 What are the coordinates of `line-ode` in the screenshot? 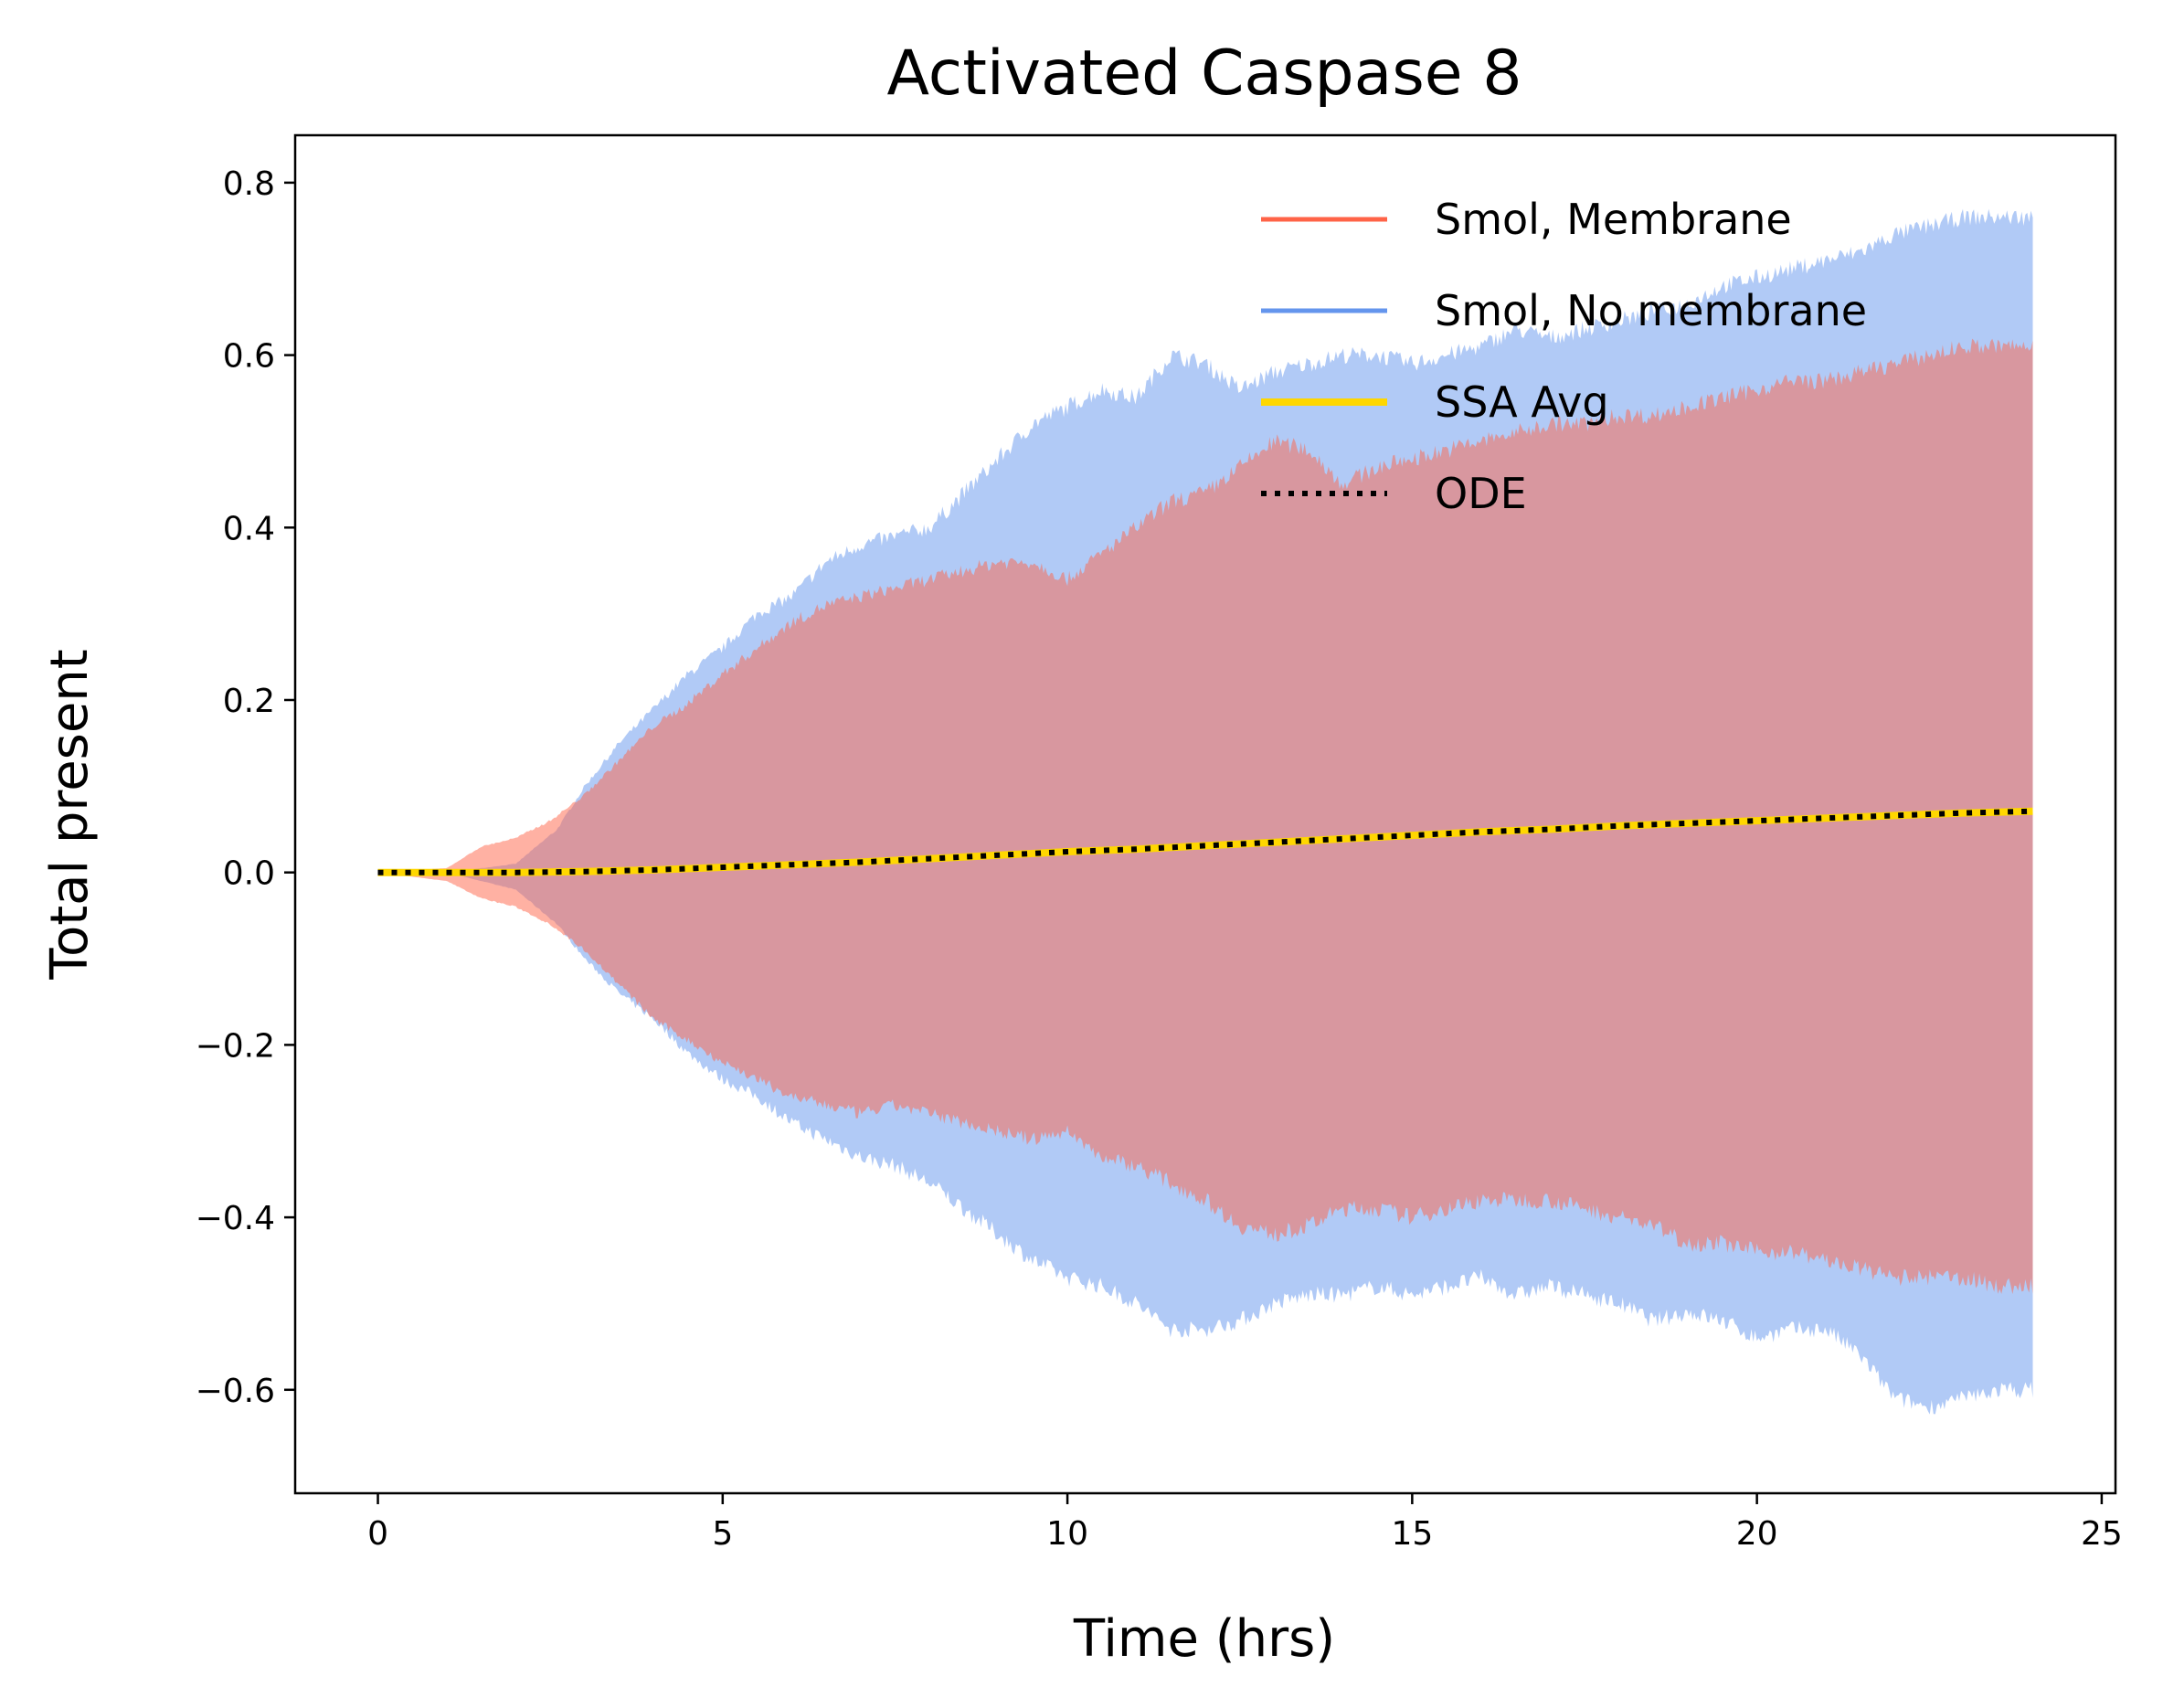 It's located at (1205, 841).